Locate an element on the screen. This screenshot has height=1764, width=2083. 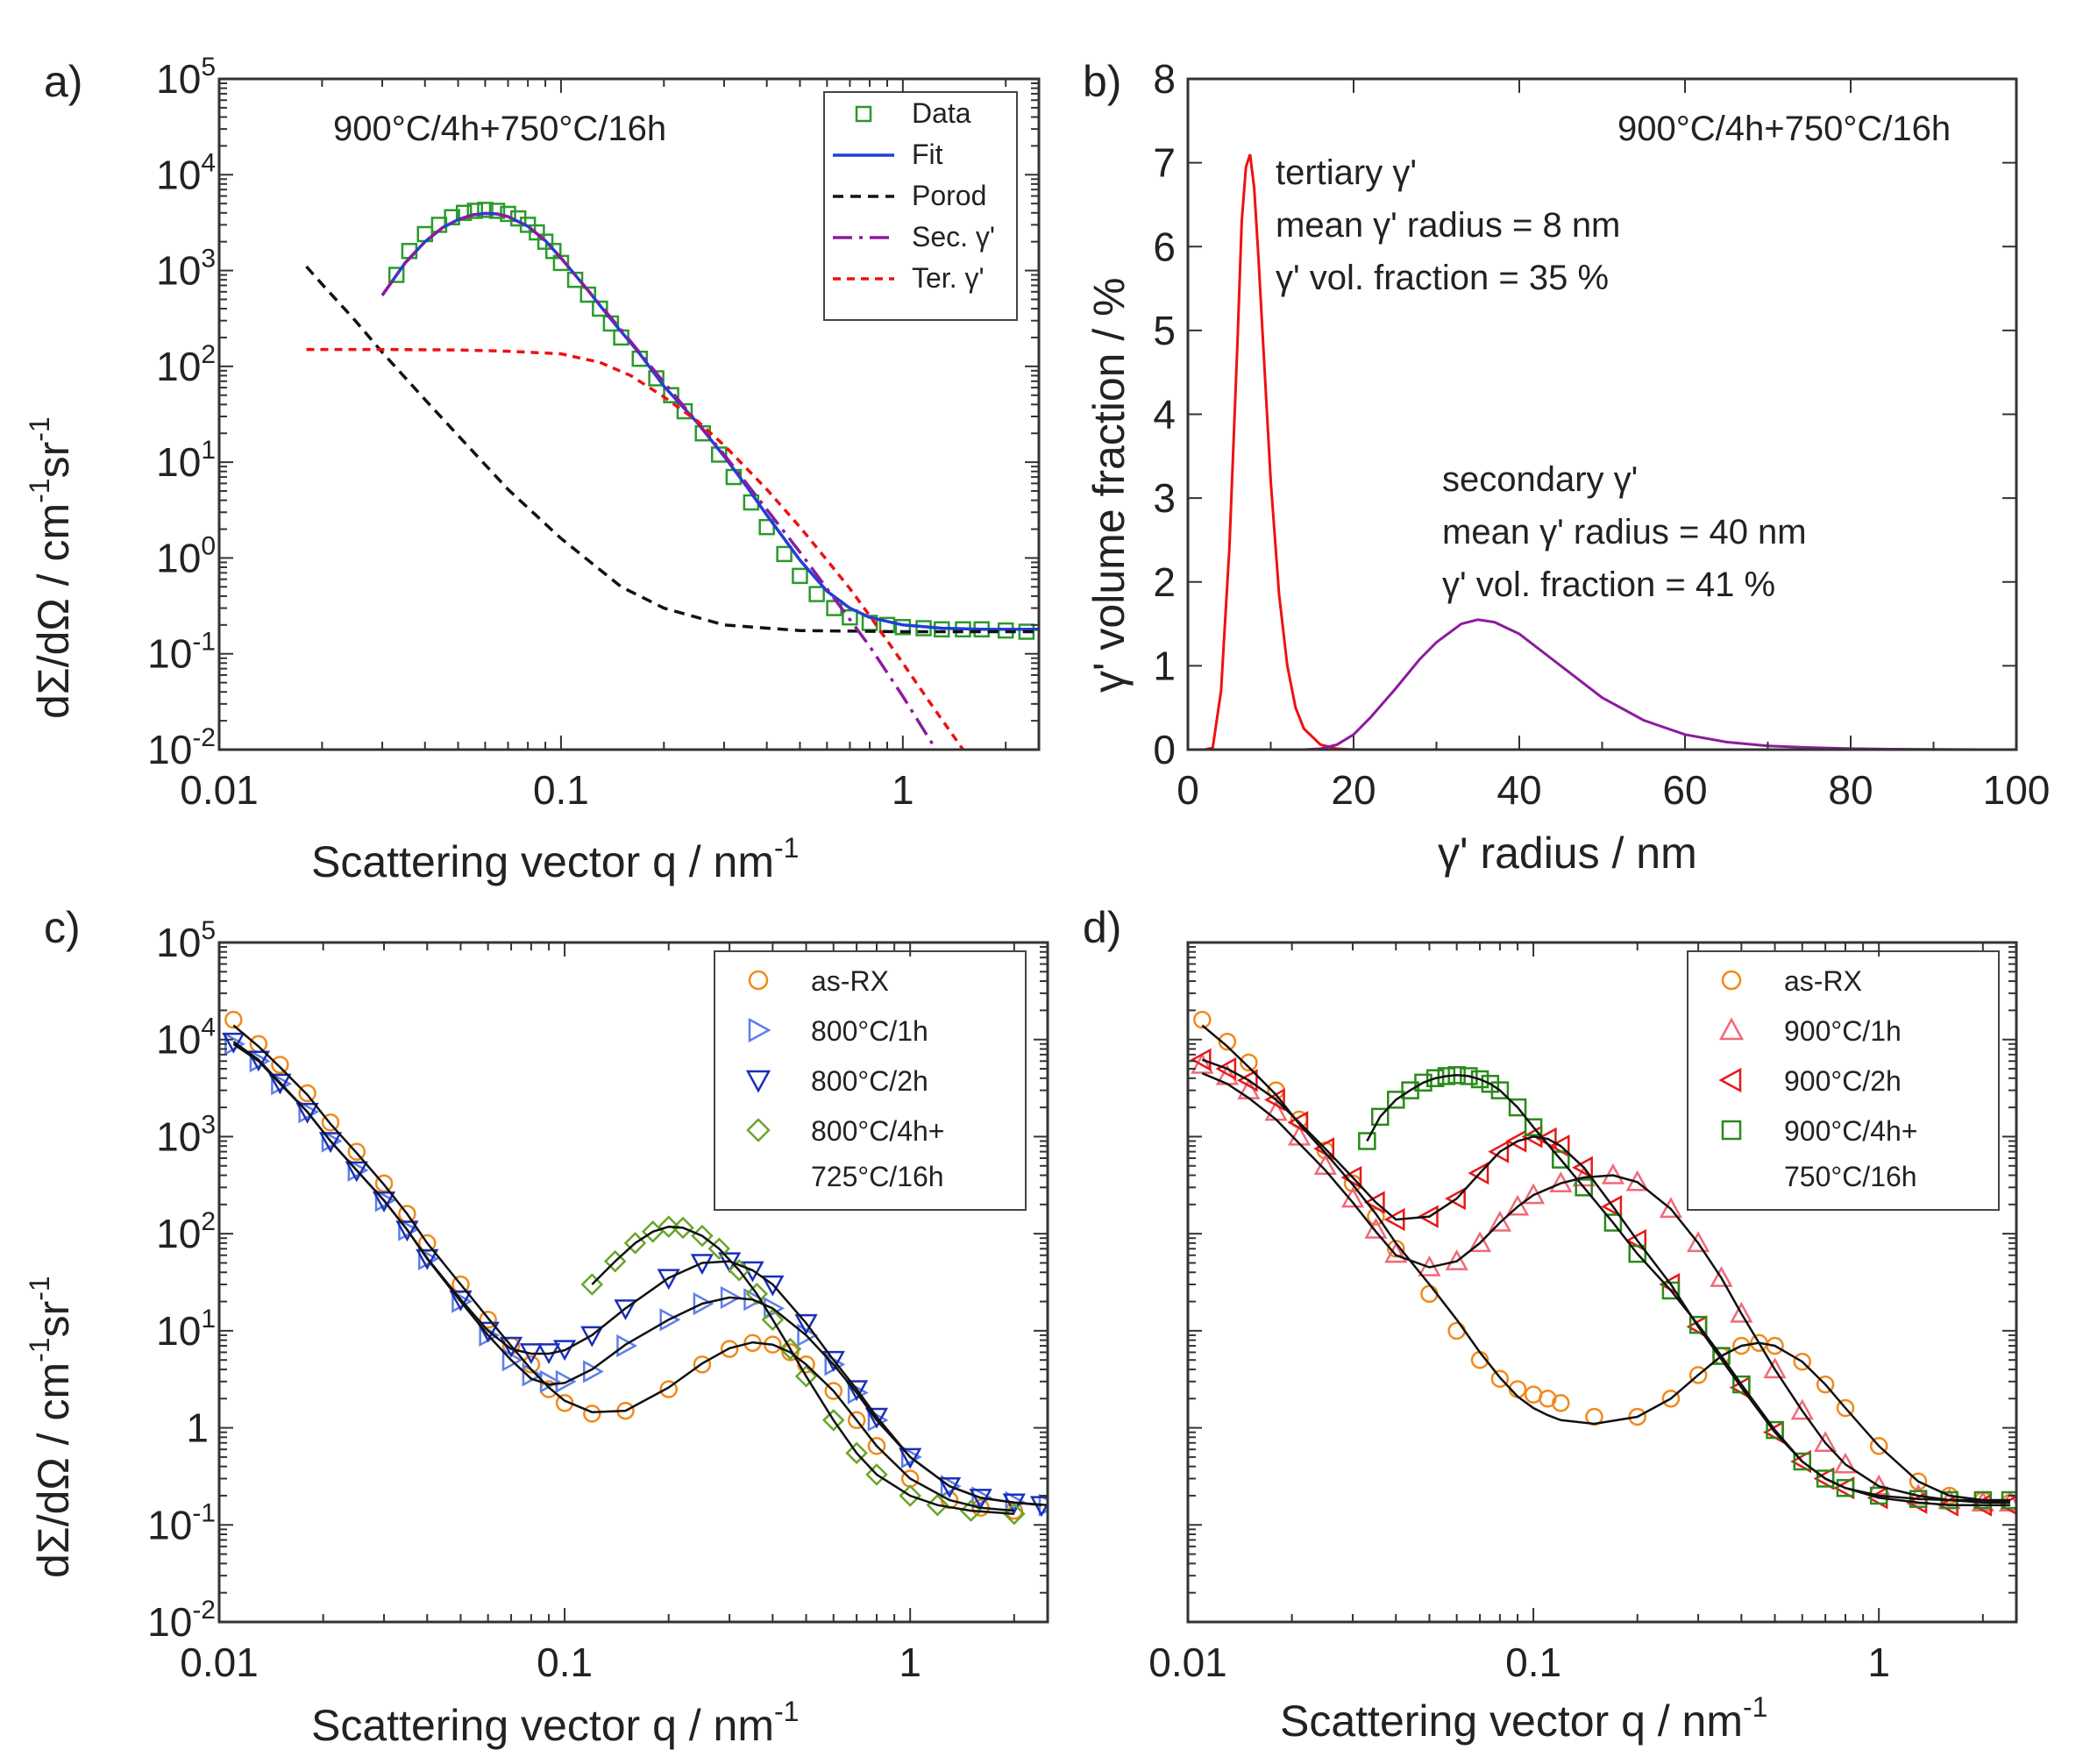
y-tick-label: 6 is located at coordinates (1164, 246).